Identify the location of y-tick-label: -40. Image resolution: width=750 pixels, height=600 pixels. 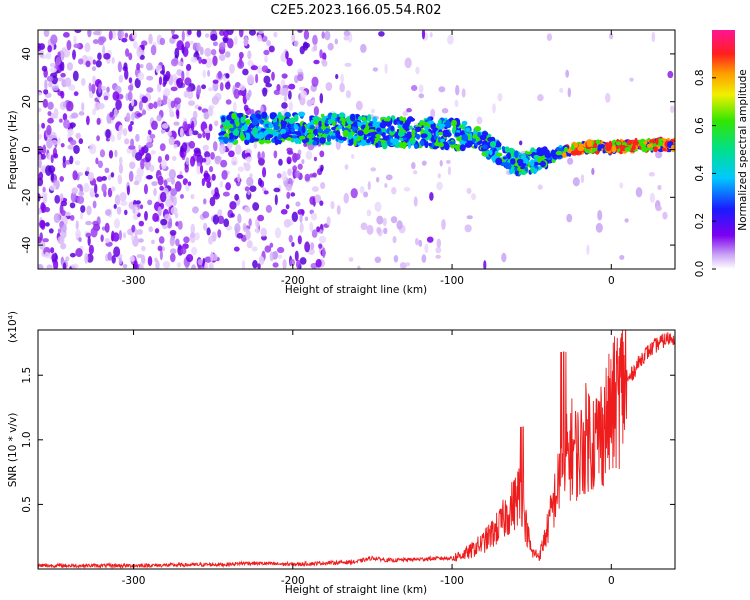
(27, 245).